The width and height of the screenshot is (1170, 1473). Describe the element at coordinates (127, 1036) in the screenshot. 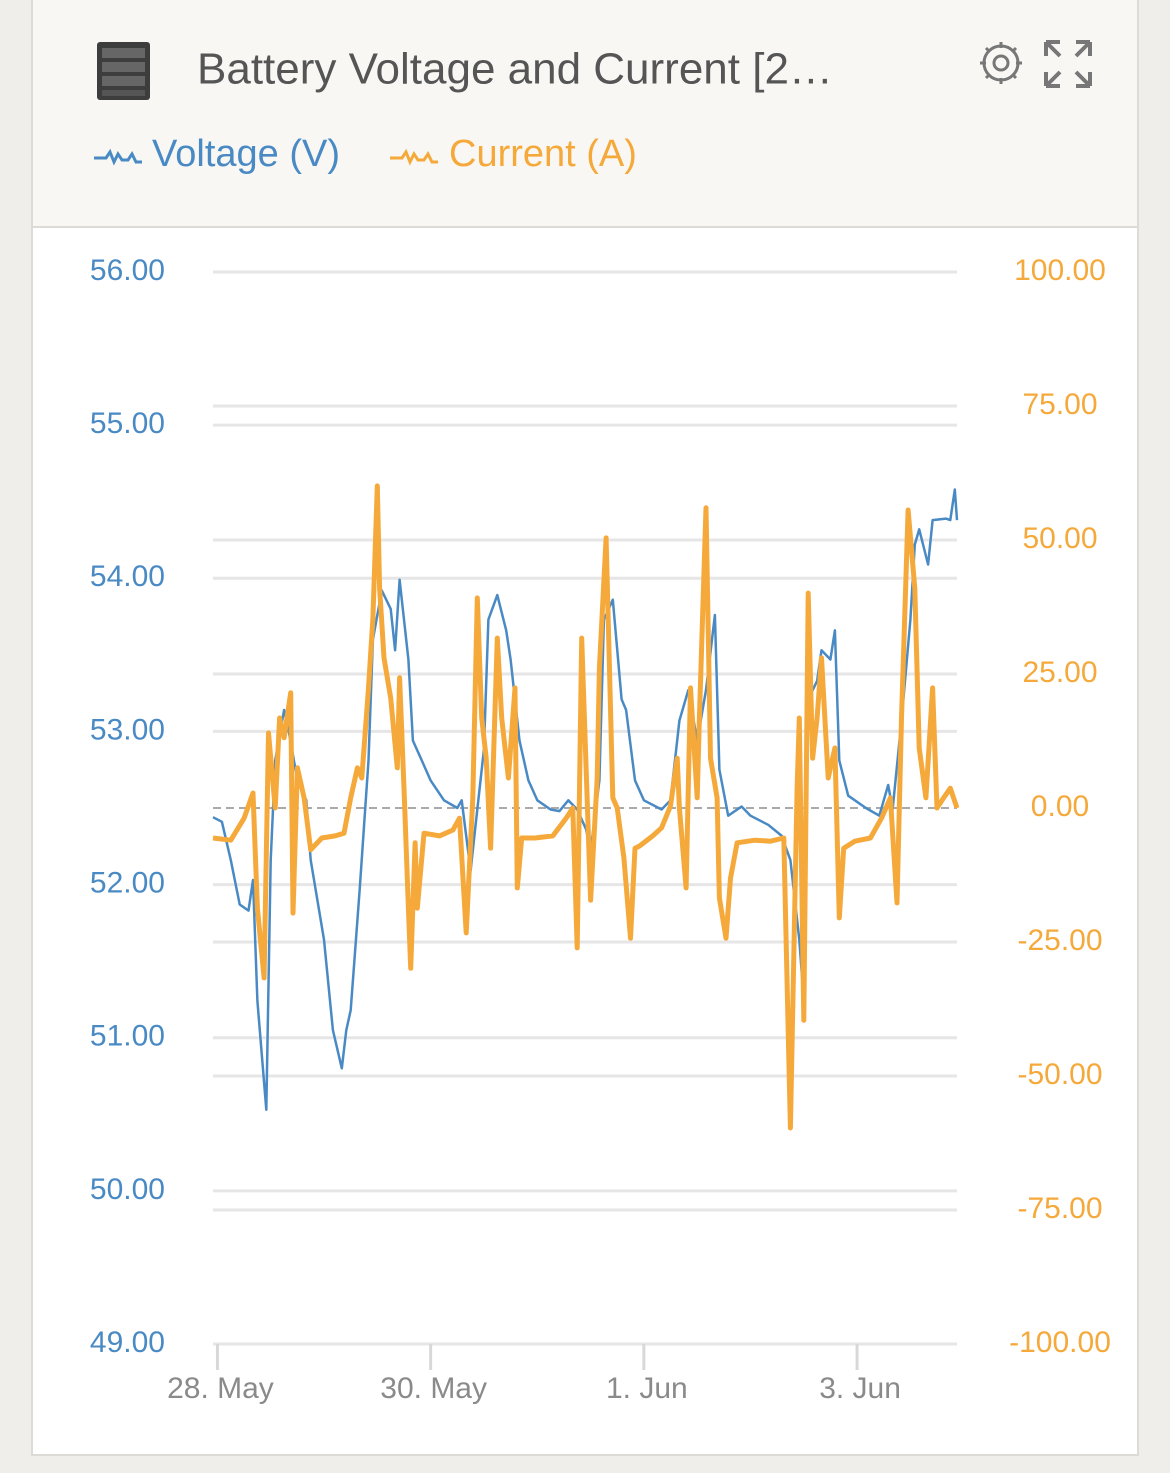

I see `y-tick-label: 51.00` at that location.